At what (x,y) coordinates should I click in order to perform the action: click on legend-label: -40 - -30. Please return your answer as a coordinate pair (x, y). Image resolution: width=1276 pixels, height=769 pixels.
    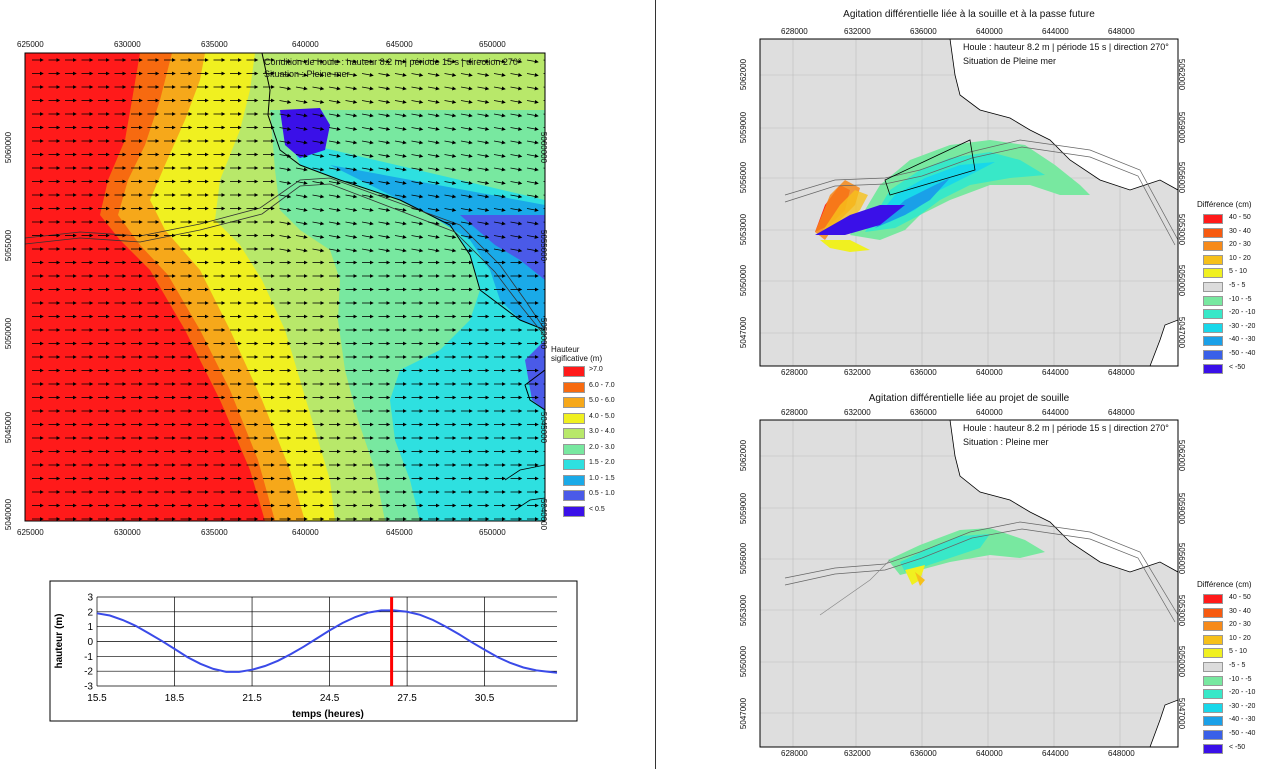
    Looking at the image, I should click on (1242, 720).